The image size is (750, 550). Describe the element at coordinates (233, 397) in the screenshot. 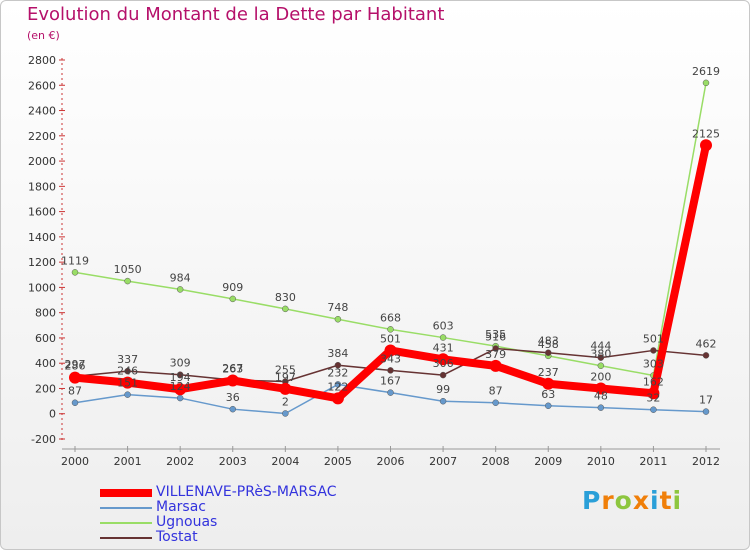

I see `data-label: 36` at that location.